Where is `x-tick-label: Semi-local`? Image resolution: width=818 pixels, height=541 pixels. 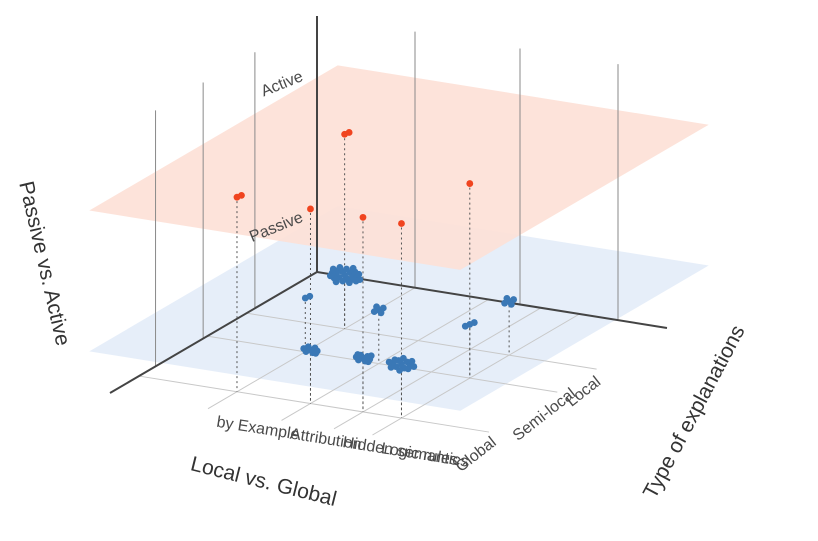 x-tick-label: Semi-local is located at coordinates (544, 414).